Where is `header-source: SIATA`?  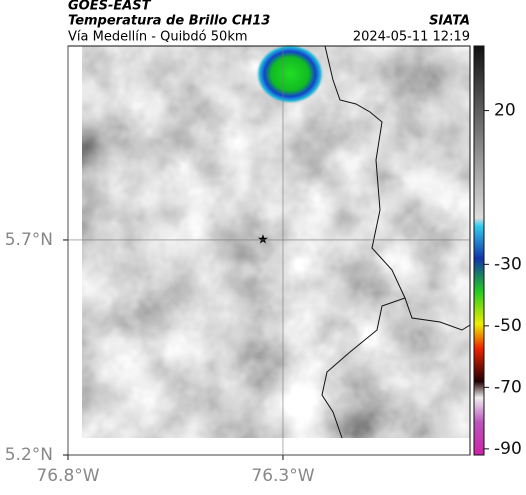 header-source: SIATA is located at coordinates (449, 21).